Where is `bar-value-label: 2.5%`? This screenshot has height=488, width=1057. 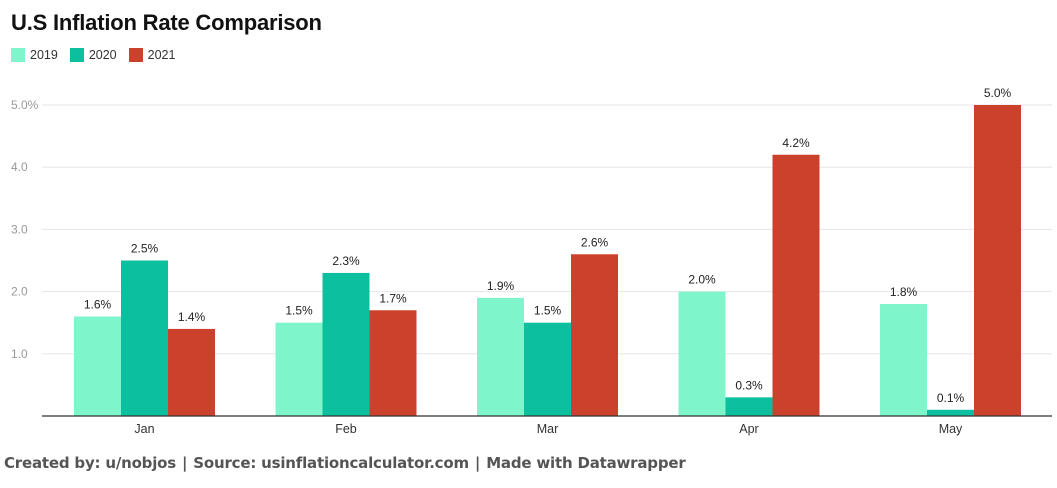
bar-value-label: 2.5% is located at coordinates (145, 249).